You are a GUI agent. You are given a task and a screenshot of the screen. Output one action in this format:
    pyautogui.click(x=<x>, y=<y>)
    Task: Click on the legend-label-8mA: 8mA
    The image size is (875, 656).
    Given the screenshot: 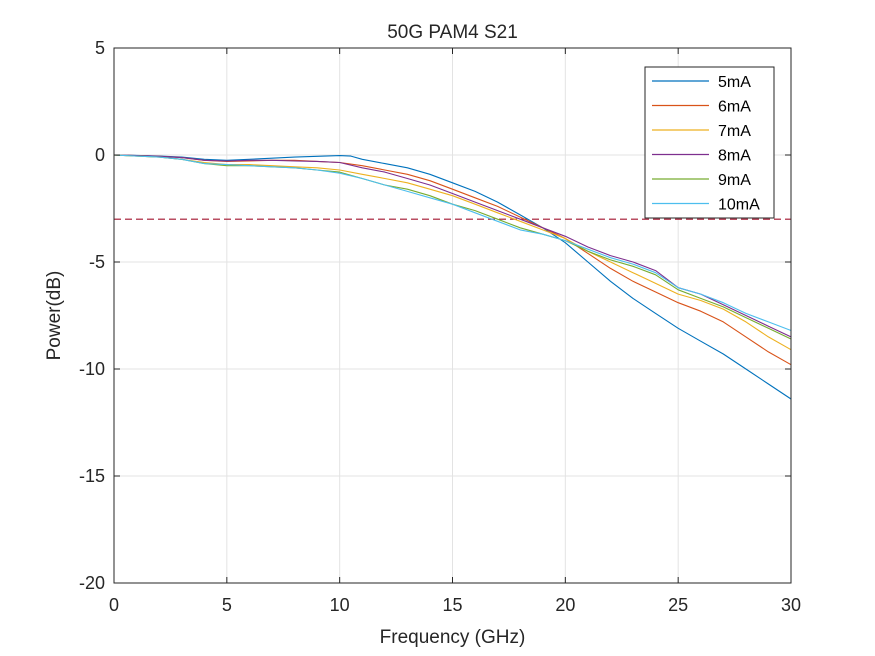 What is the action you would take?
    pyautogui.click(x=734, y=156)
    